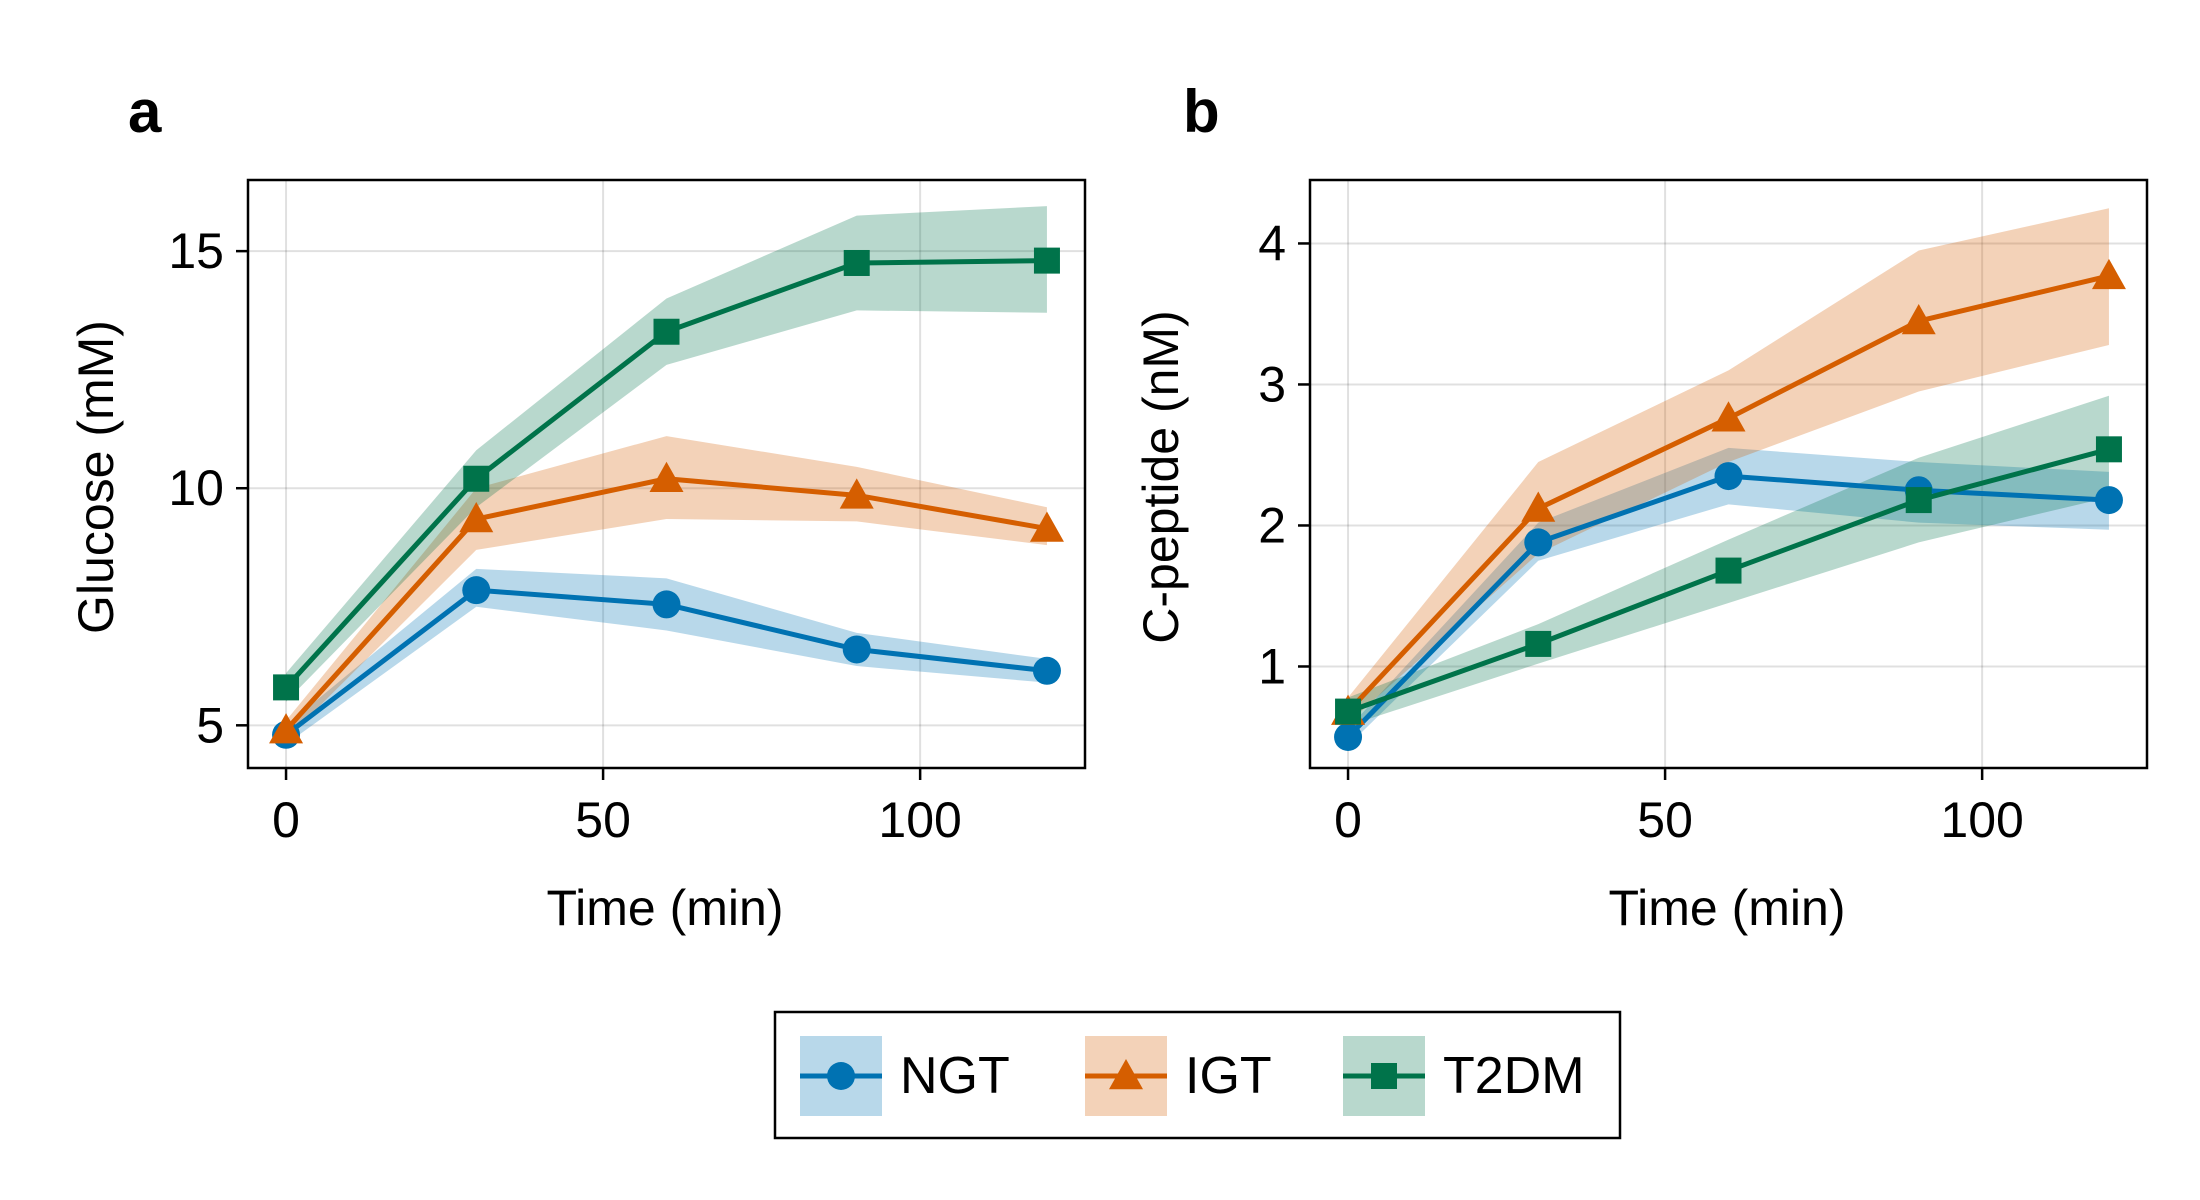 The image size is (2200, 1200). Describe the element at coordinates (1728, 596) in the screenshot. I see `panel-b-ngt-band` at that location.